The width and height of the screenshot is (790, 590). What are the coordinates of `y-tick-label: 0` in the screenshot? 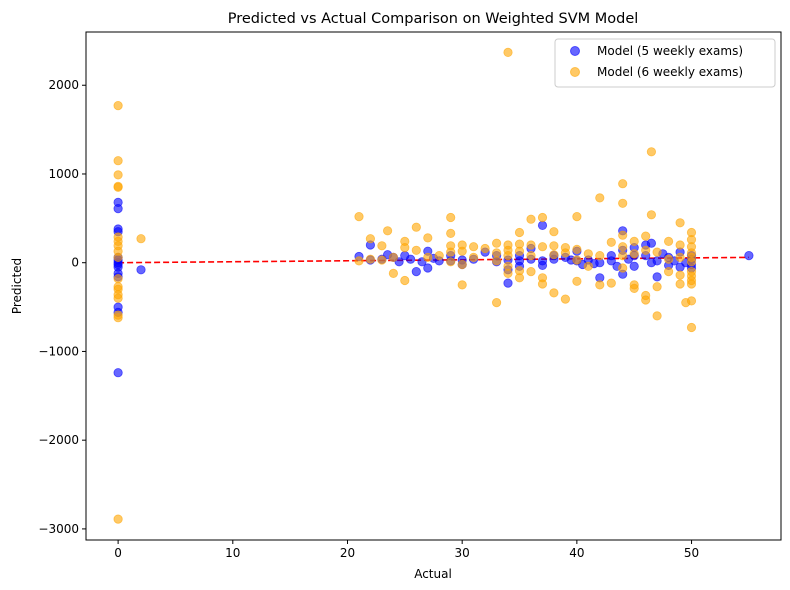 It's located at (75, 263).